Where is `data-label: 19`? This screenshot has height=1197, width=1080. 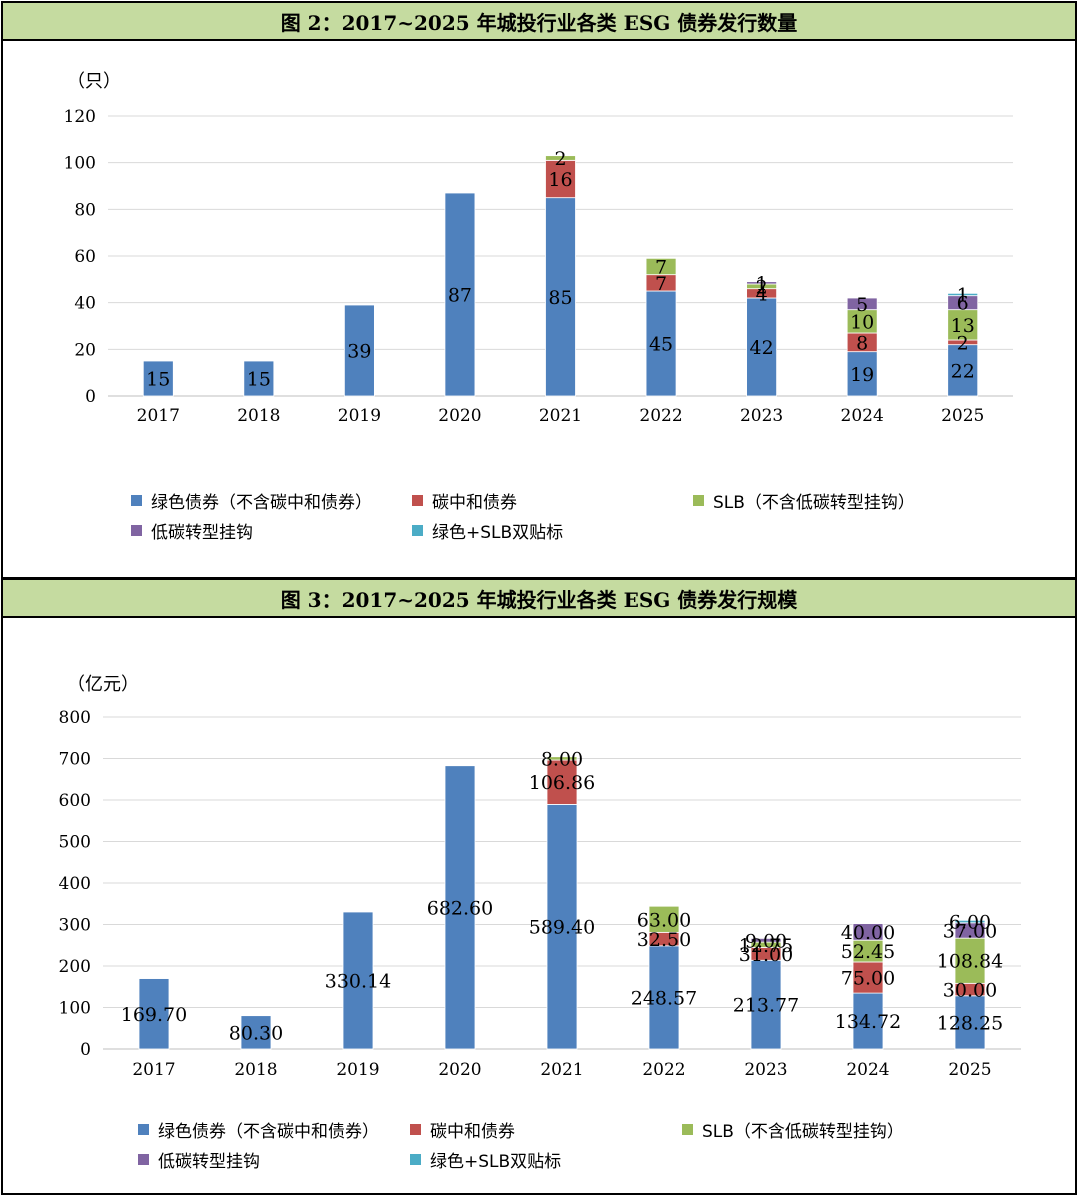
data-label: 19 is located at coordinates (862, 375).